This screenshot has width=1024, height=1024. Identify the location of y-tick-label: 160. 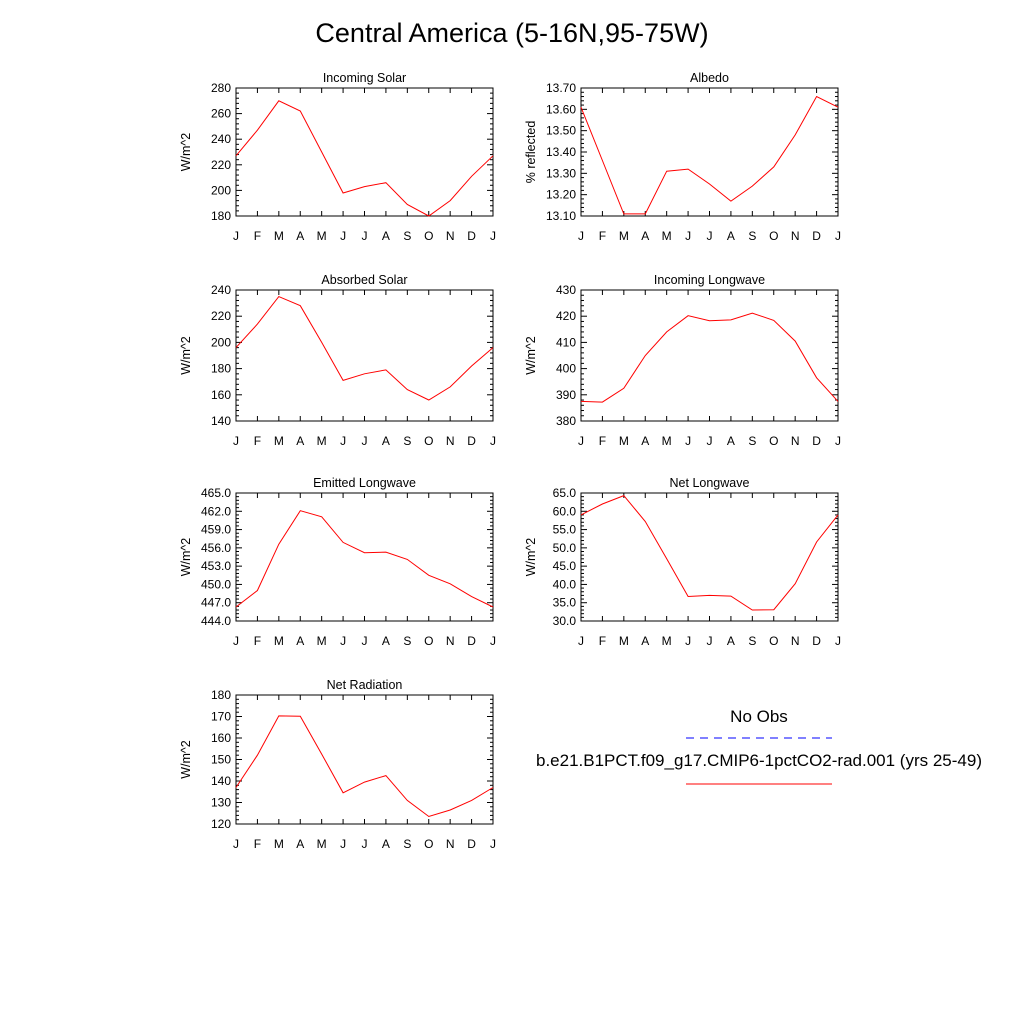
(221, 395).